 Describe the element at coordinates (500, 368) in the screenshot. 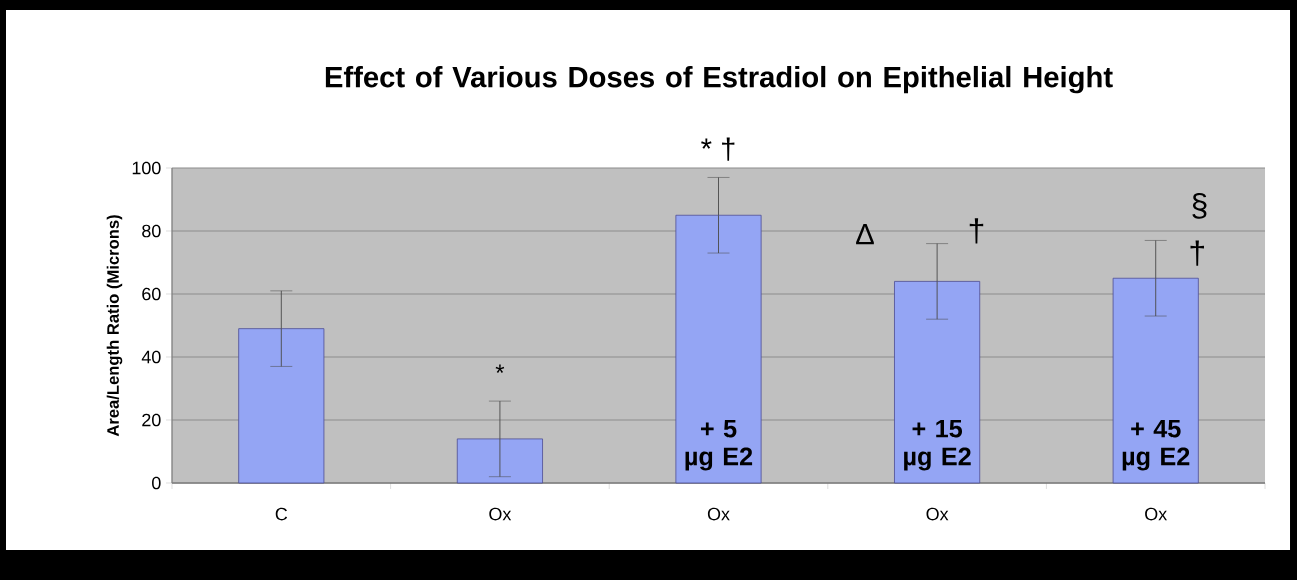

I see `annotation: *` at that location.